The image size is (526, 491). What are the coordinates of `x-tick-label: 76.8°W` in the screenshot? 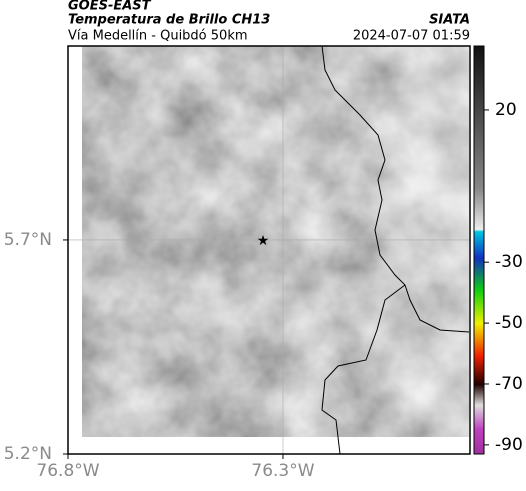 It's located at (67, 471).